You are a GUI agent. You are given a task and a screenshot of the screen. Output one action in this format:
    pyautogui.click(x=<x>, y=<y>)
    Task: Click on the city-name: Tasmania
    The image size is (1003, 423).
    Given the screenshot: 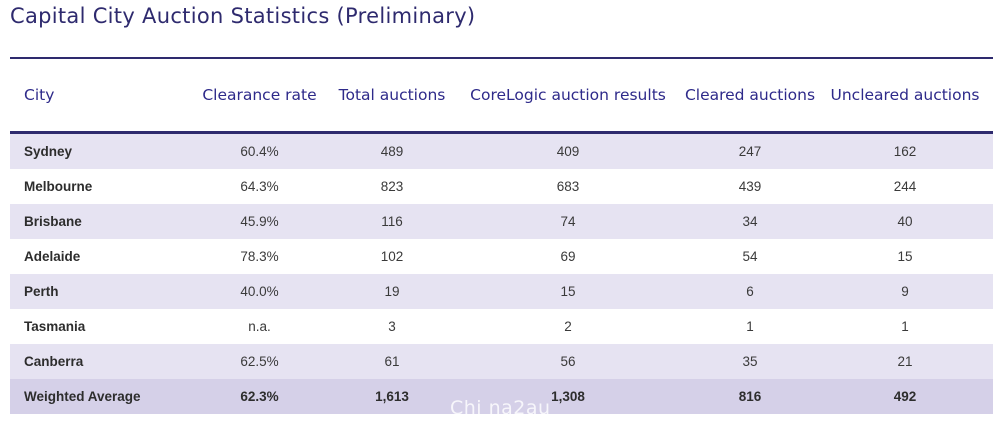 What is the action you would take?
    pyautogui.click(x=55, y=326)
    